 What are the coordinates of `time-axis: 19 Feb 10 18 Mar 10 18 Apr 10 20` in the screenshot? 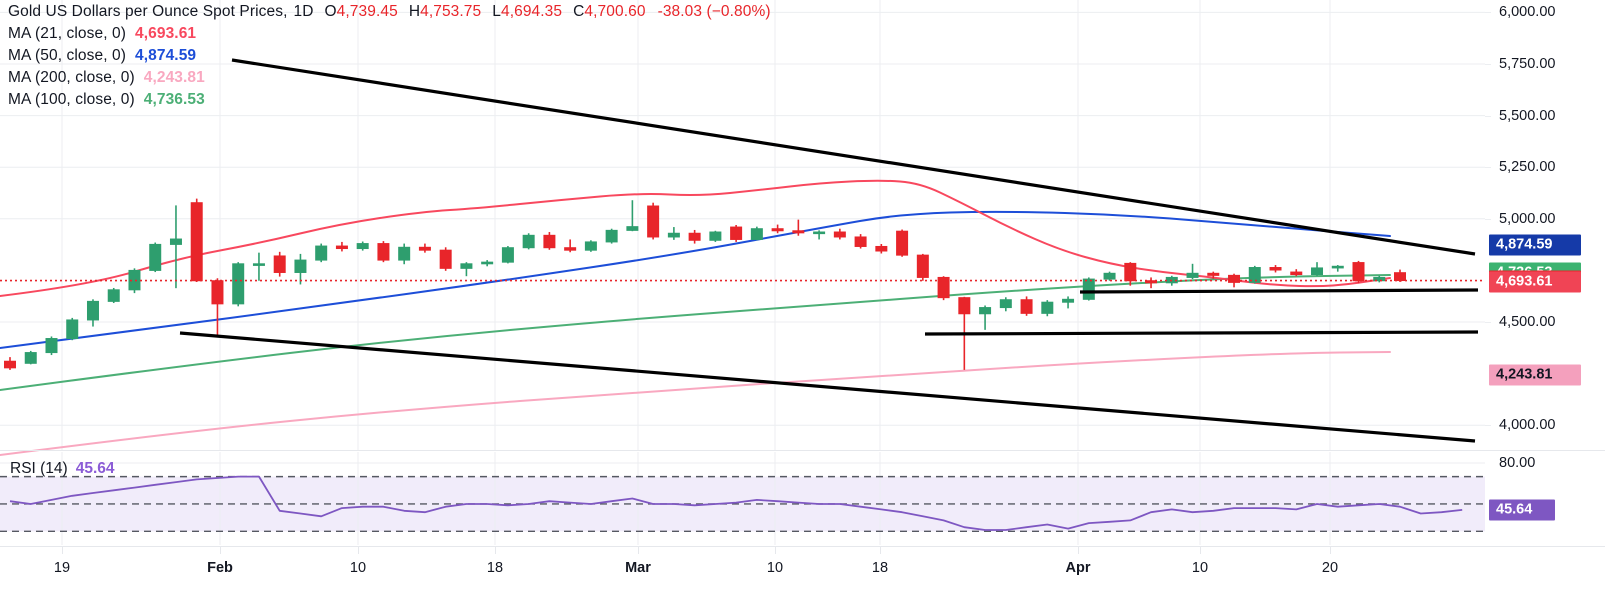 It's located at (802, 570).